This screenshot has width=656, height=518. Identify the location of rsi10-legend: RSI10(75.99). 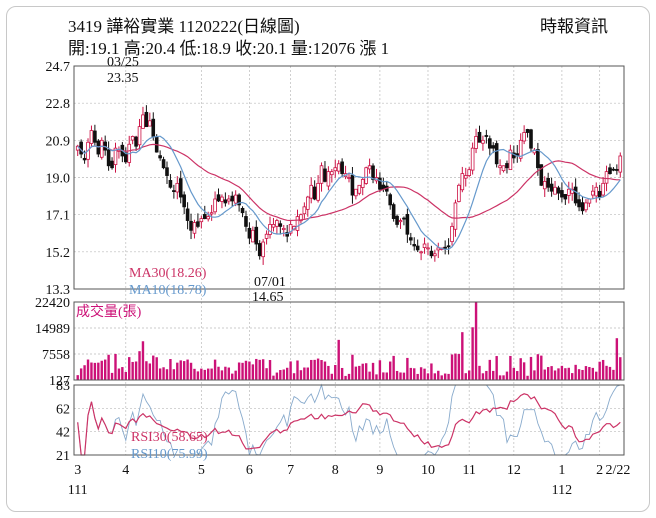
(169, 454).